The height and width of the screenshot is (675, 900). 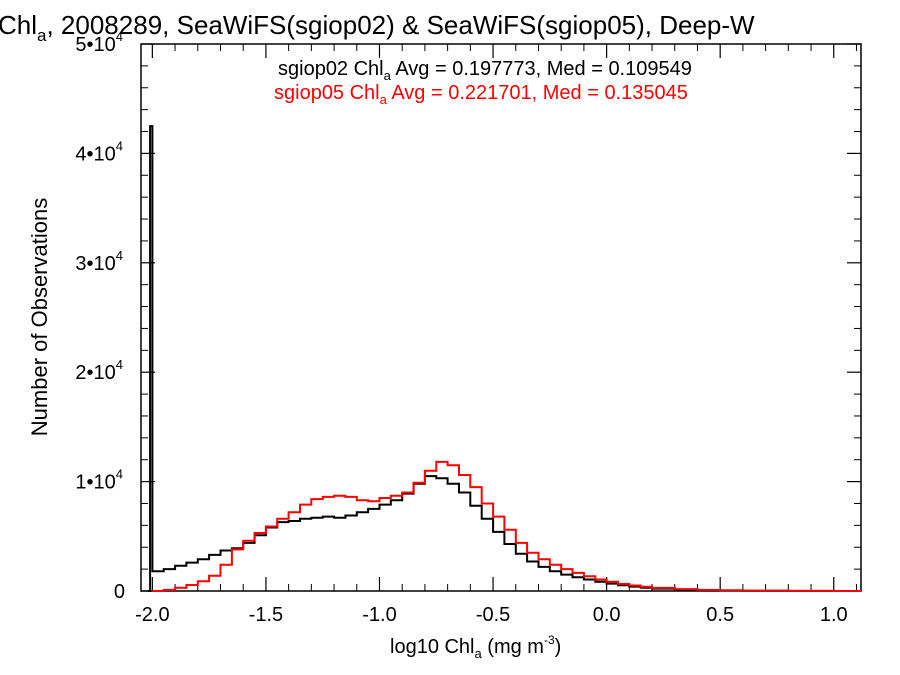 I want to click on x-axis-label: log10 Chla (mg m-3), so click(x=475, y=647).